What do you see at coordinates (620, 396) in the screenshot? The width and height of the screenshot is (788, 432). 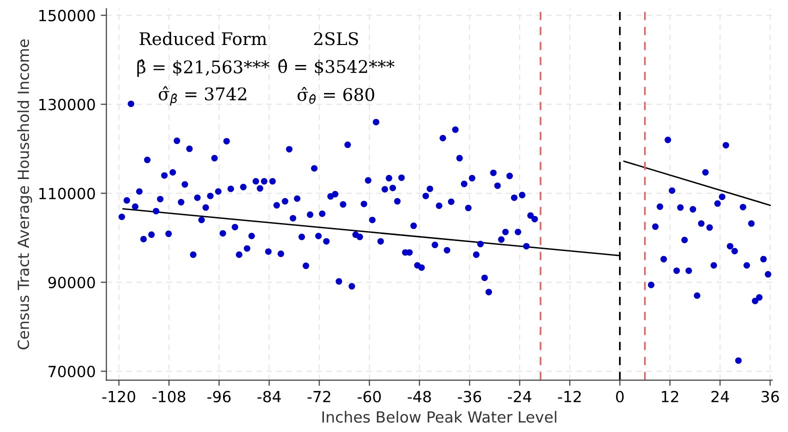 I see `x-tick-label: 0` at bounding box center [620, 396].